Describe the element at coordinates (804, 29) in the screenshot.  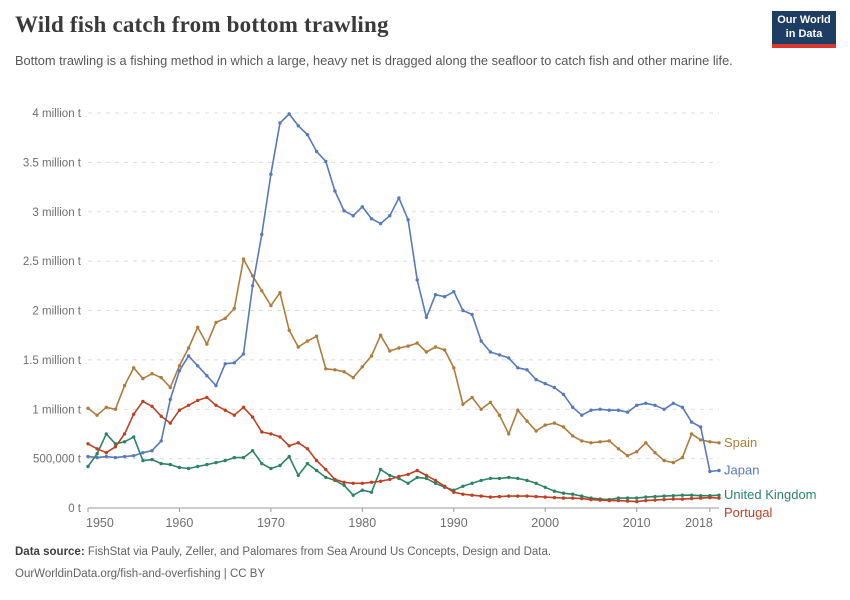
I see `owid-logo: Our World in Data` at that location.